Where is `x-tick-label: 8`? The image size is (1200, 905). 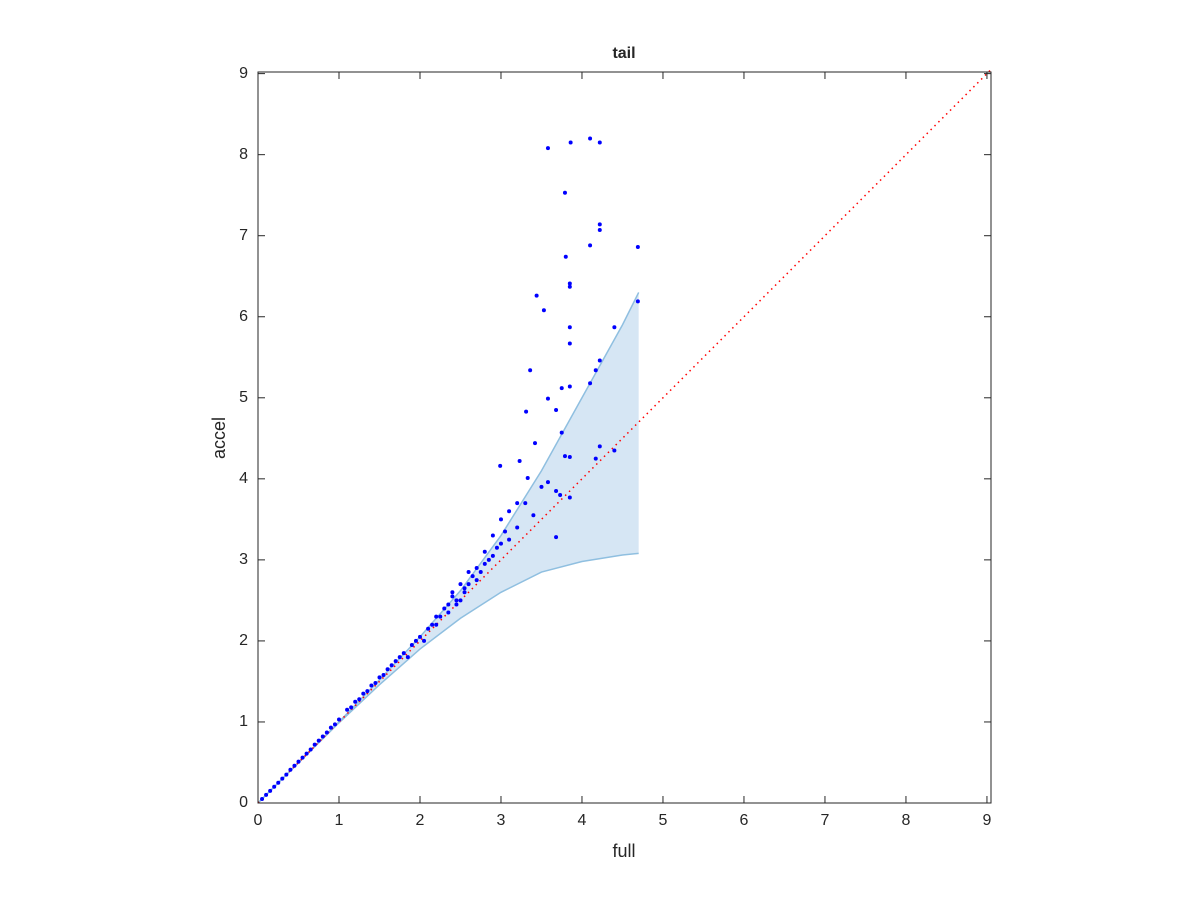
x-tick-label: 8 is located at coordinates (906, 820).